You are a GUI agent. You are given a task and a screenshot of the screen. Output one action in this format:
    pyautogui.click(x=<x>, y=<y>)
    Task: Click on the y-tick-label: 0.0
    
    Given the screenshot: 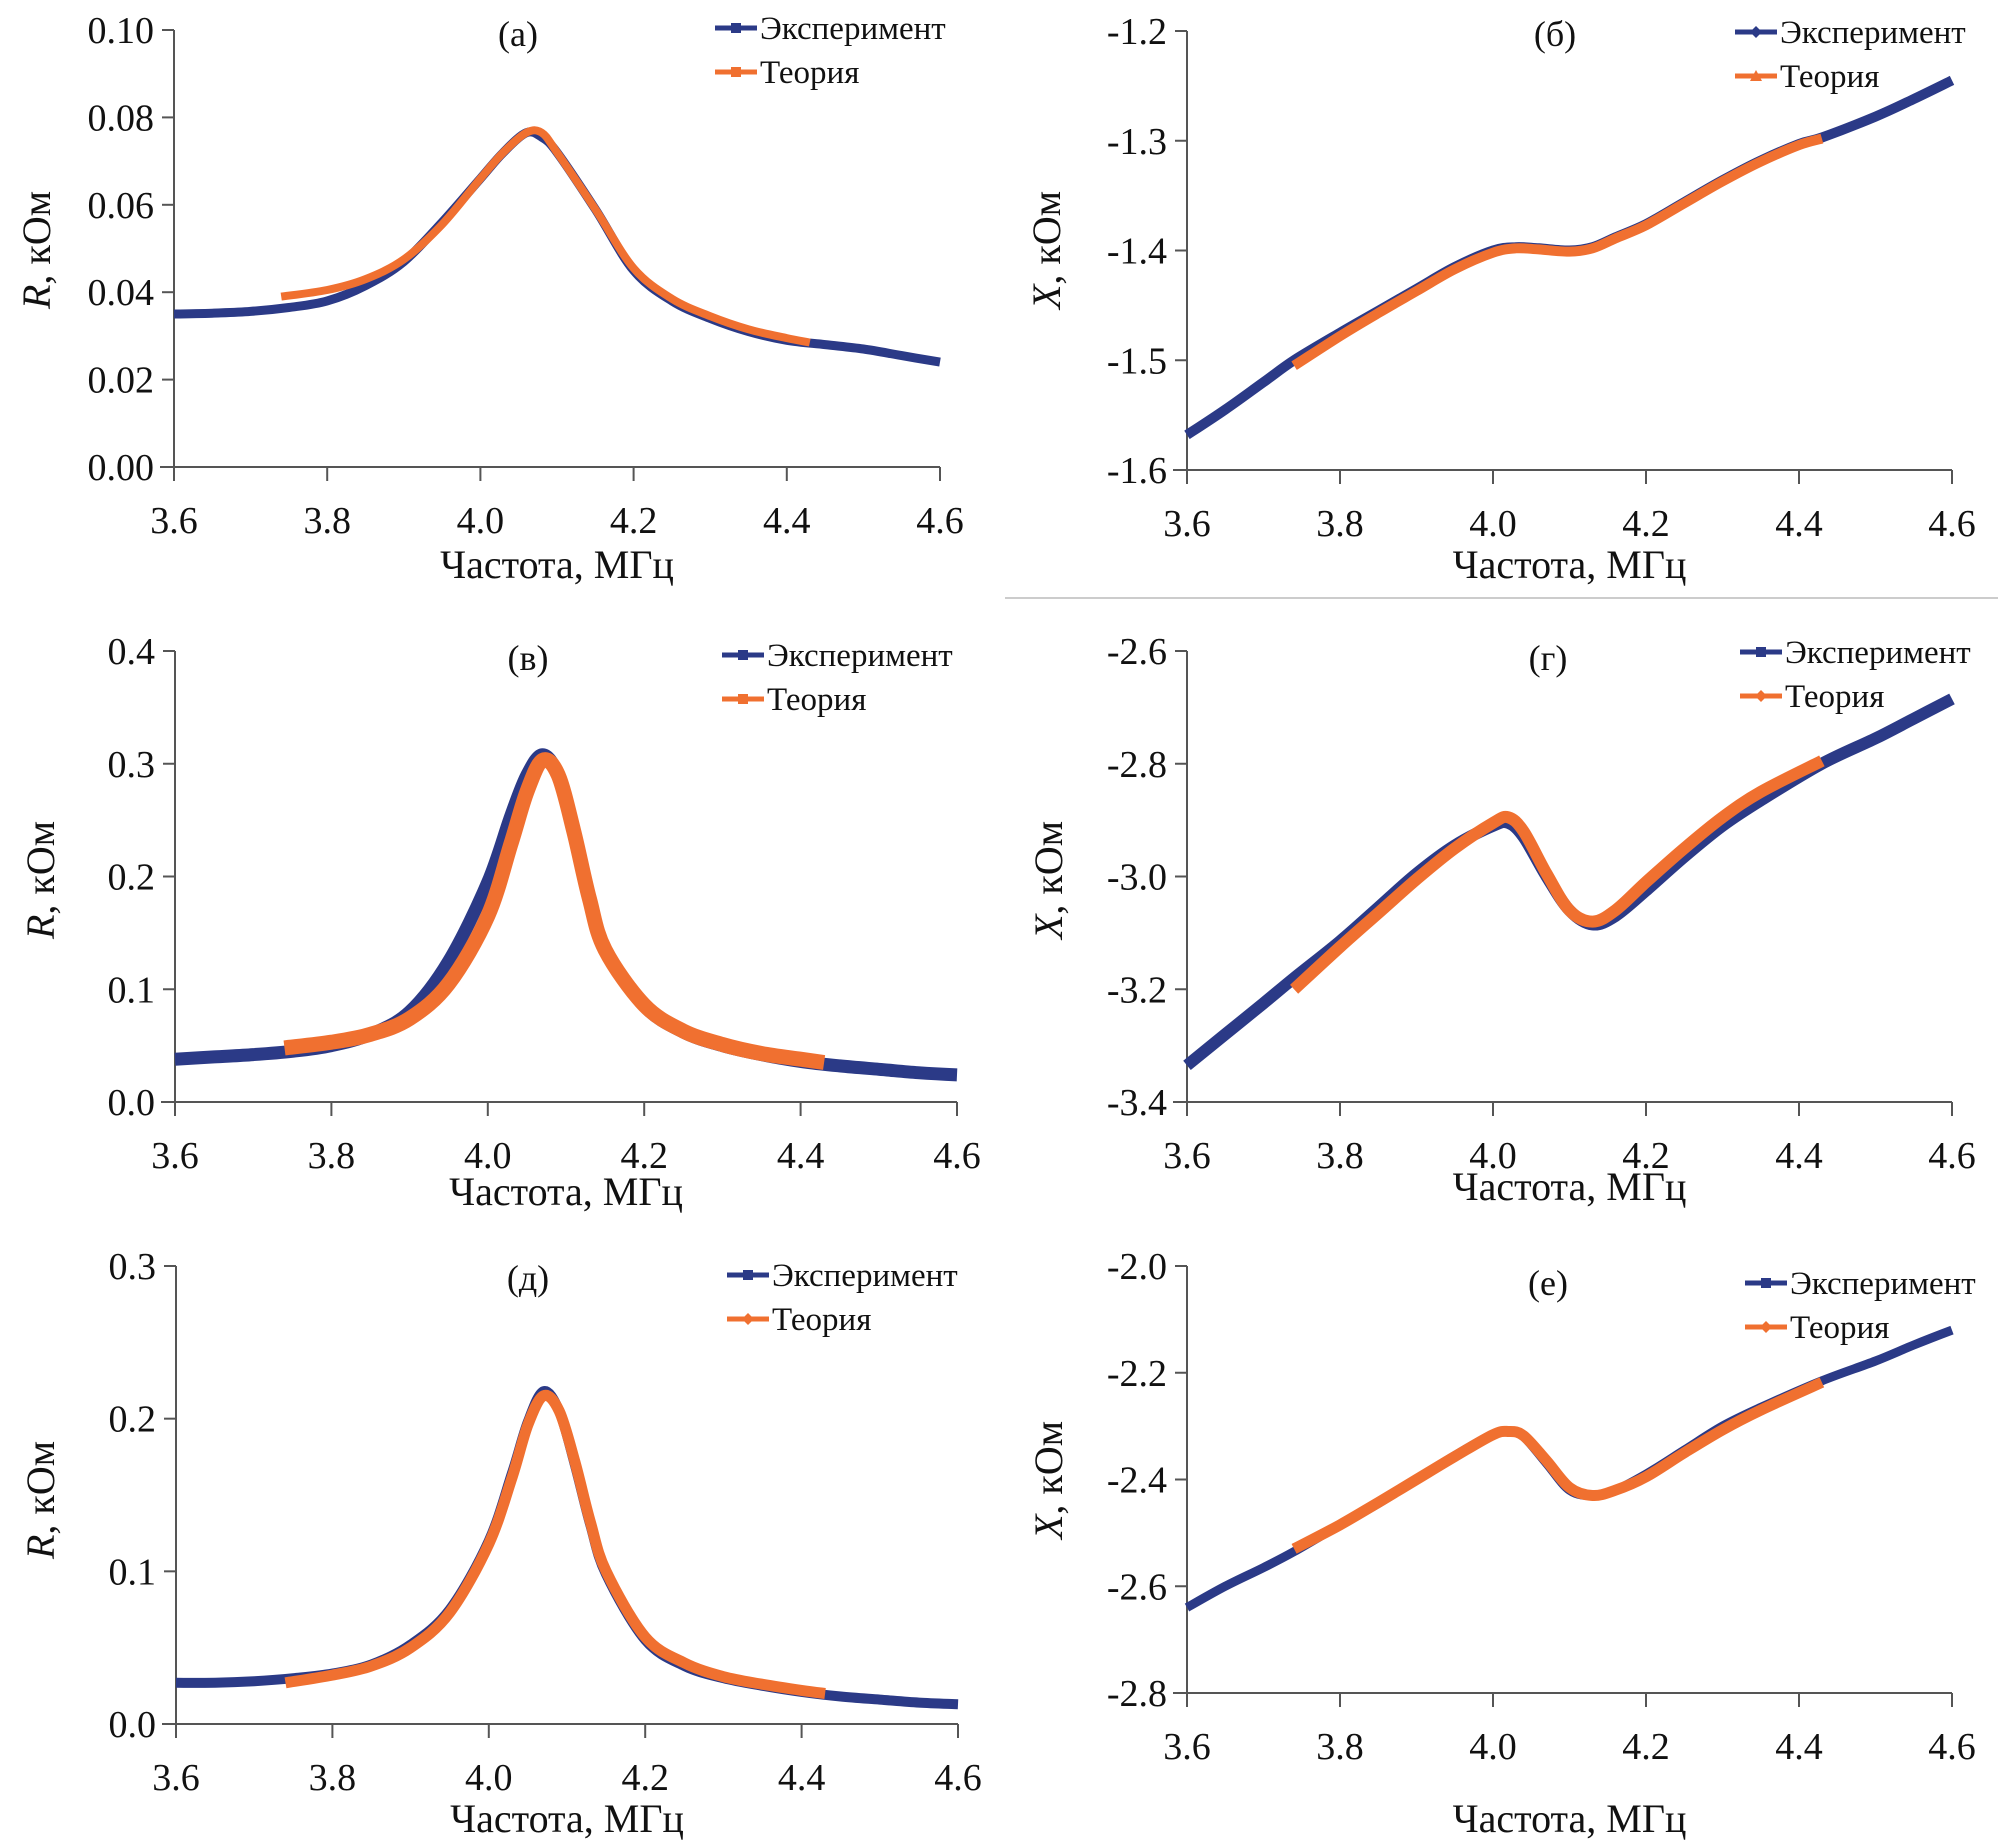 What is the action you would take?
    pyautogui.click(x=132, y=1103)
    